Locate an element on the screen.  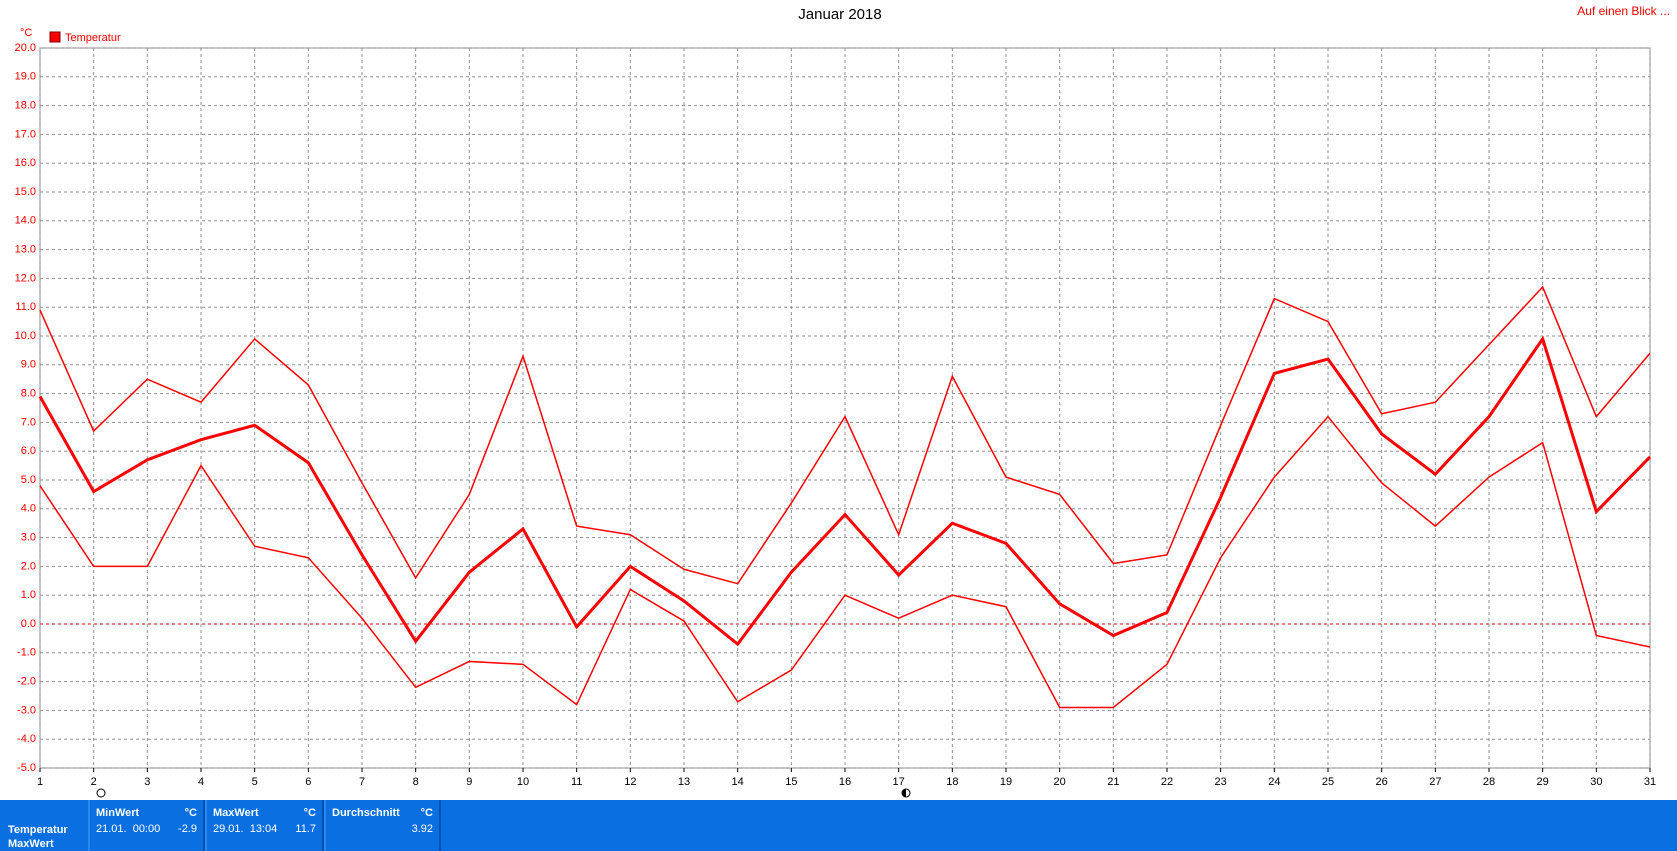
cell: 11.7 is located at coordinates (305, 829).